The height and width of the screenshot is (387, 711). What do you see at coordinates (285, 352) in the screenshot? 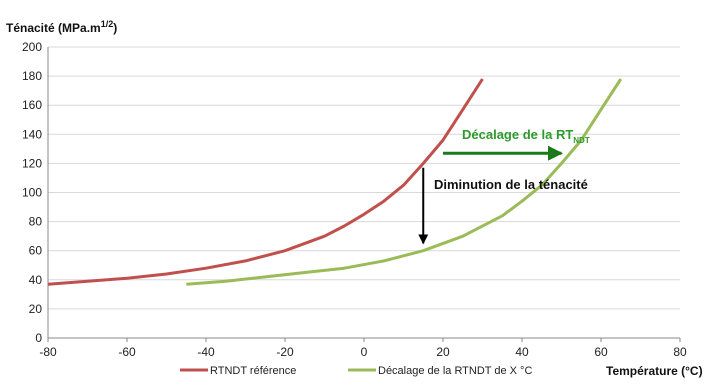
I see `x-tick-label: -20` at bounding box center [285, 352].